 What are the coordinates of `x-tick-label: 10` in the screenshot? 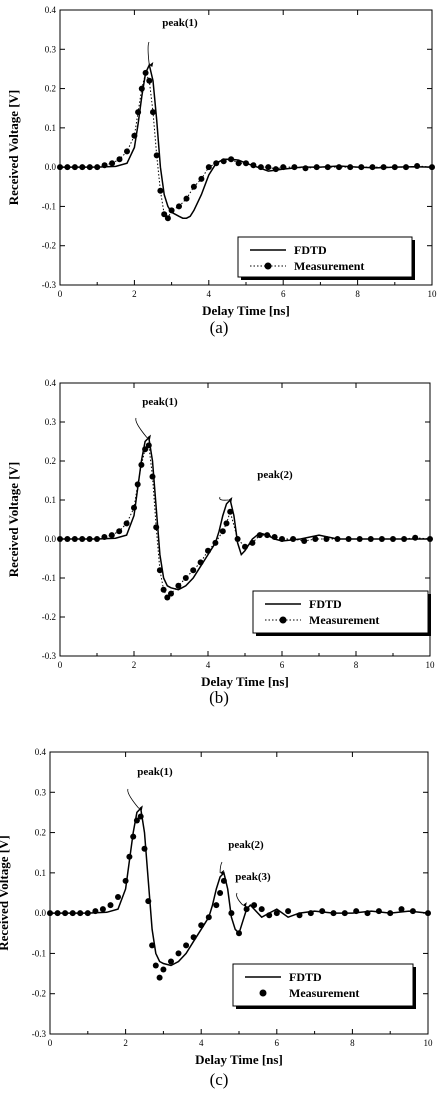 It's located at (433, 294).